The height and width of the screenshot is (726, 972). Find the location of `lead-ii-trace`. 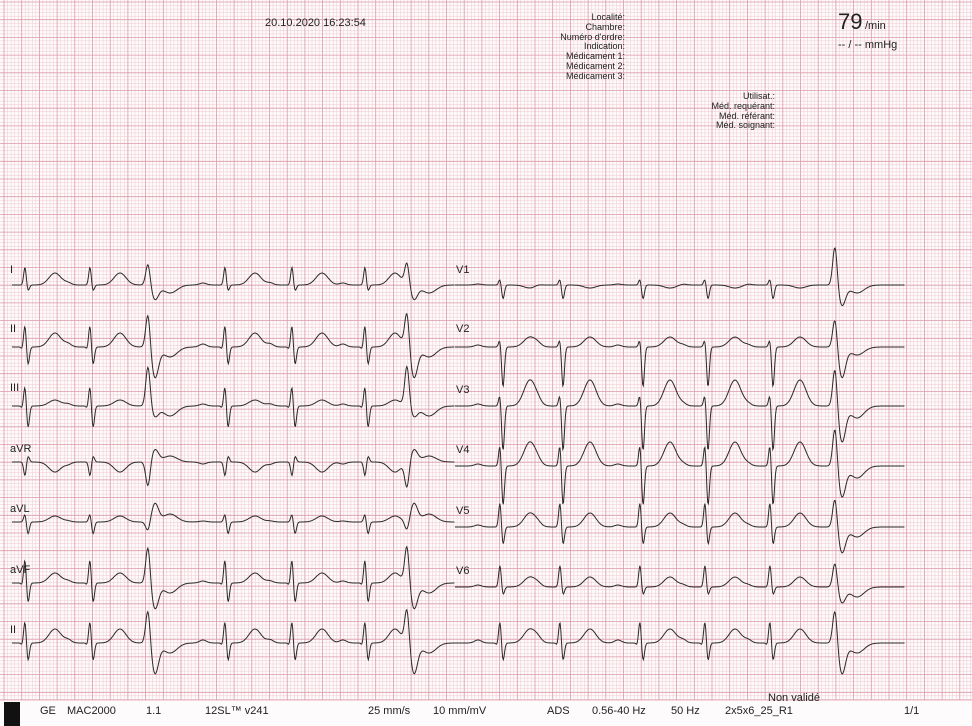

lead-ii-trace is located at coordinates (233, 345).